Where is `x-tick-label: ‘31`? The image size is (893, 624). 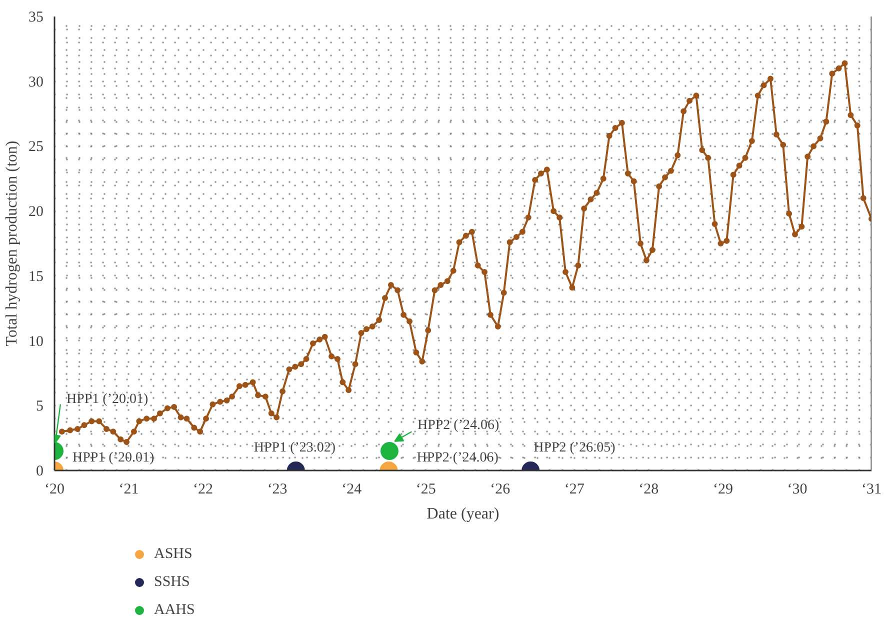 x-tick-label: ‘31 is located at coordinates (872, 490).